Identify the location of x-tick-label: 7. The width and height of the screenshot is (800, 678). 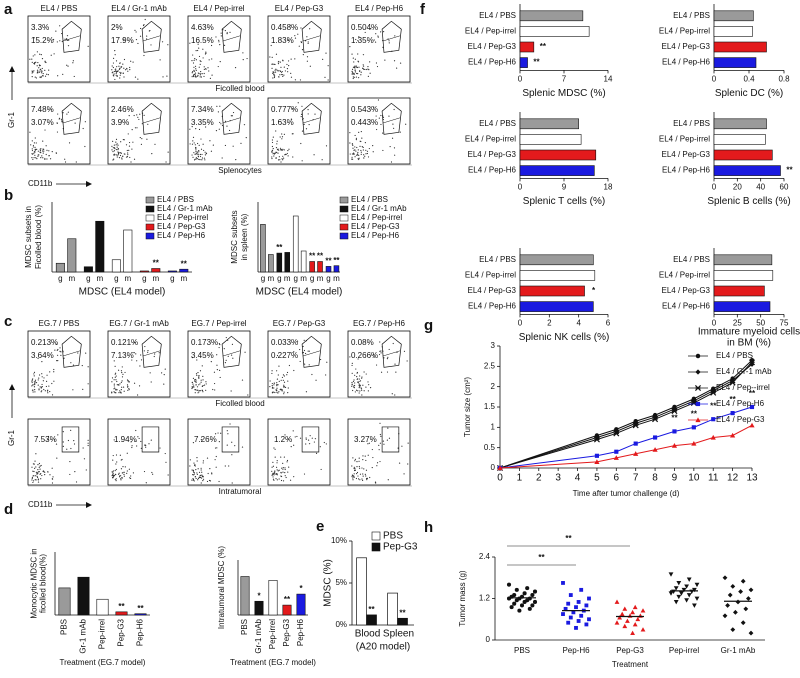
(636, 478).